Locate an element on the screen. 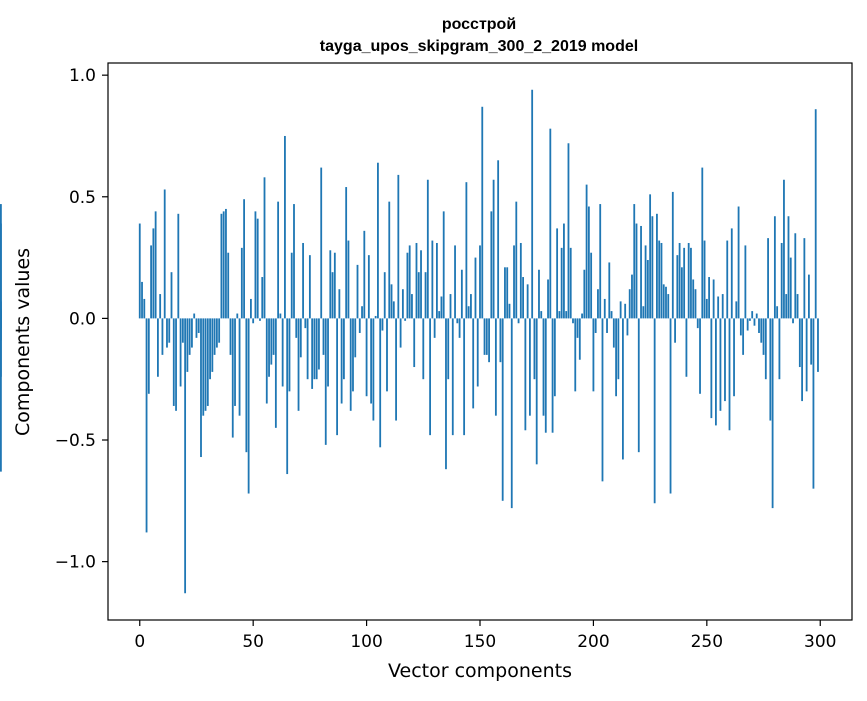 This screenshot has width=867, height=701. x-tick-label: 100 is located at coordinates (366, 642).